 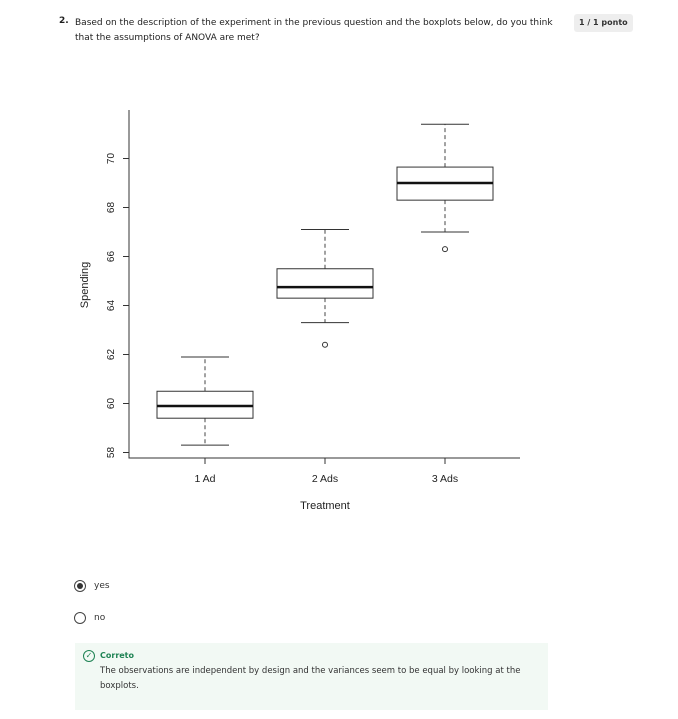 What do you see at coordinates (111, 306) in the screenshot?
I see `y-tick-label: 64` at bounding box center [111, 306].